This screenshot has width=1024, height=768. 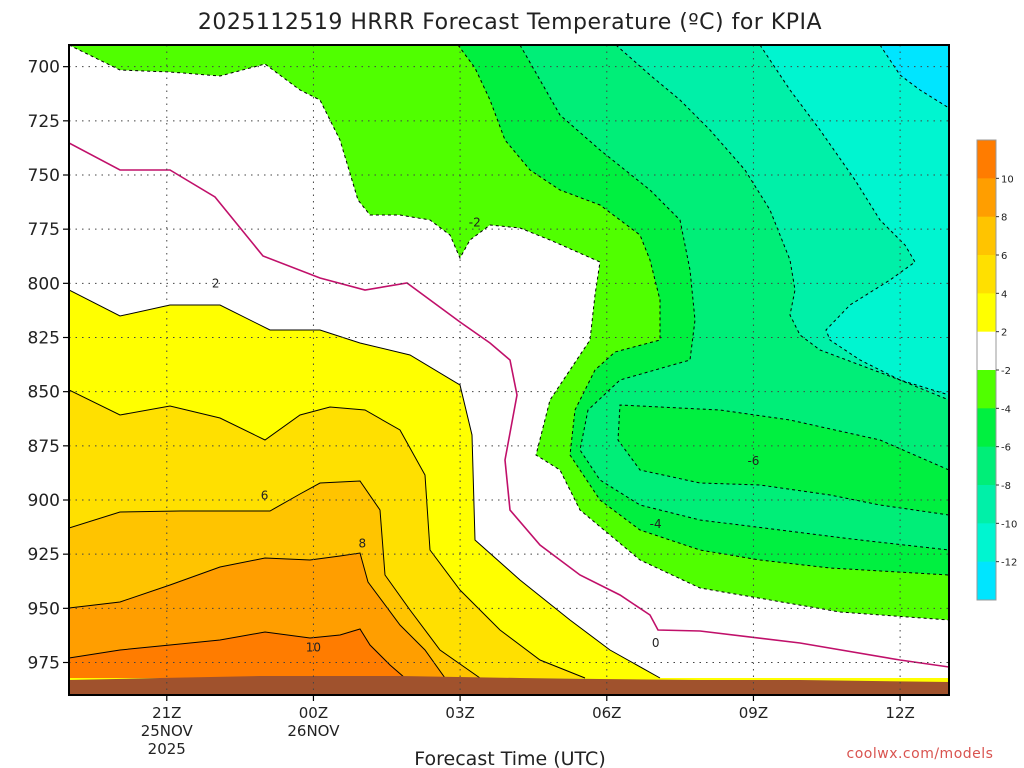 What do you see at coordinates (48, 366) in the screenshot?
I see `y-axis: 700 725 750 775 800 825 850 875 900 925 950 975` at bounding box center [48, 366].